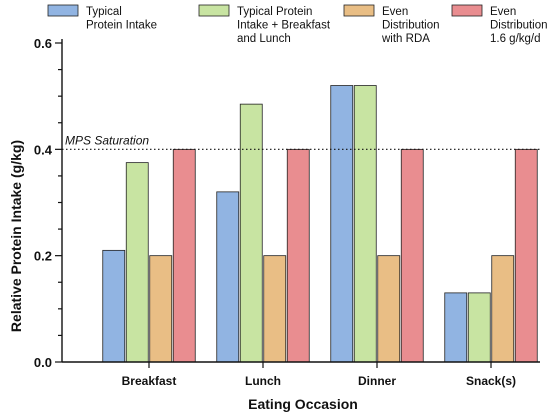  Describe the element at coordinates (503, 309) in the screenshot. I see `bar-snacks-s3` at that location.